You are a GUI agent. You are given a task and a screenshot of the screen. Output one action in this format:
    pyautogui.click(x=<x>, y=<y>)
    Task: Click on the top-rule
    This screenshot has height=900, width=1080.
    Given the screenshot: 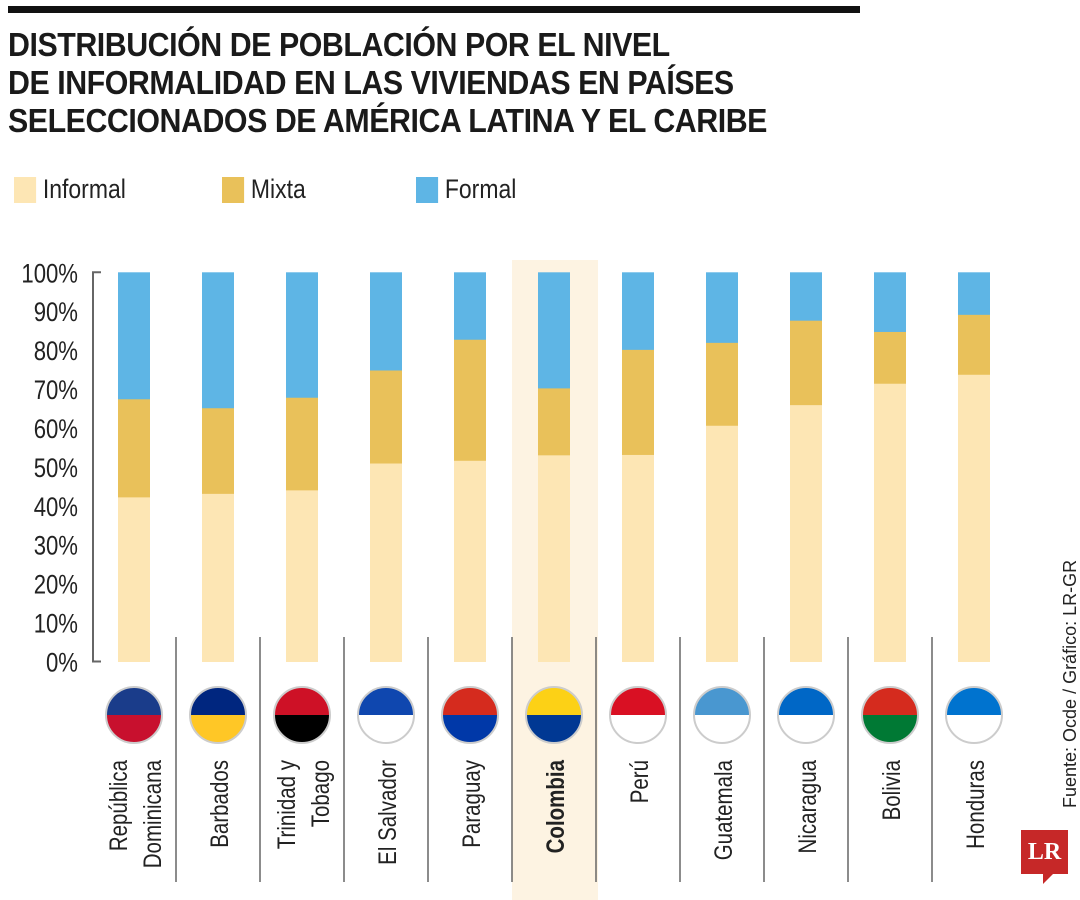 What is the action you would take?
    pyautogui.click(x=434, y=9)
    